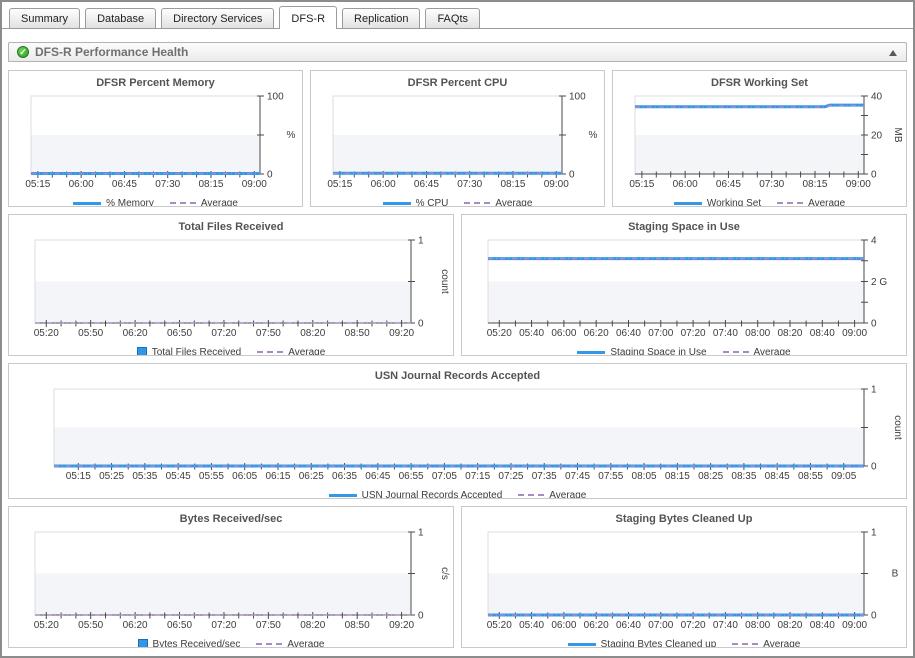 The height and width of the screenshot is (658, 915). What do you see at coordinates (111, 476) in the screenshot?
I see `svg-text: 05:25` at bounding box center [111, 476].